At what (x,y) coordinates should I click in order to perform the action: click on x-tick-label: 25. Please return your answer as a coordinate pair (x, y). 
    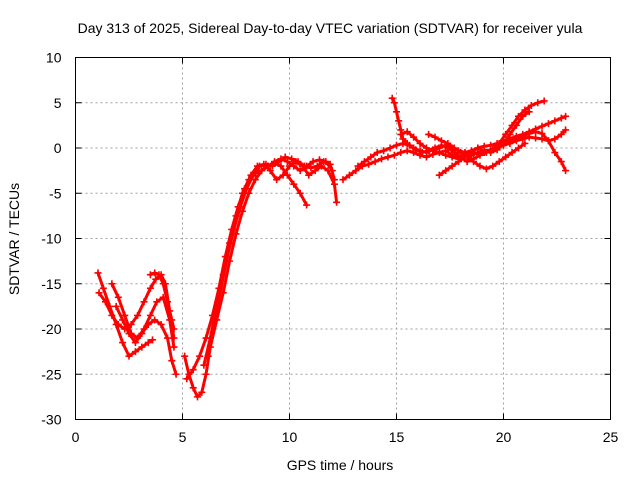
    Looking at the image, I should click on (611, 437).